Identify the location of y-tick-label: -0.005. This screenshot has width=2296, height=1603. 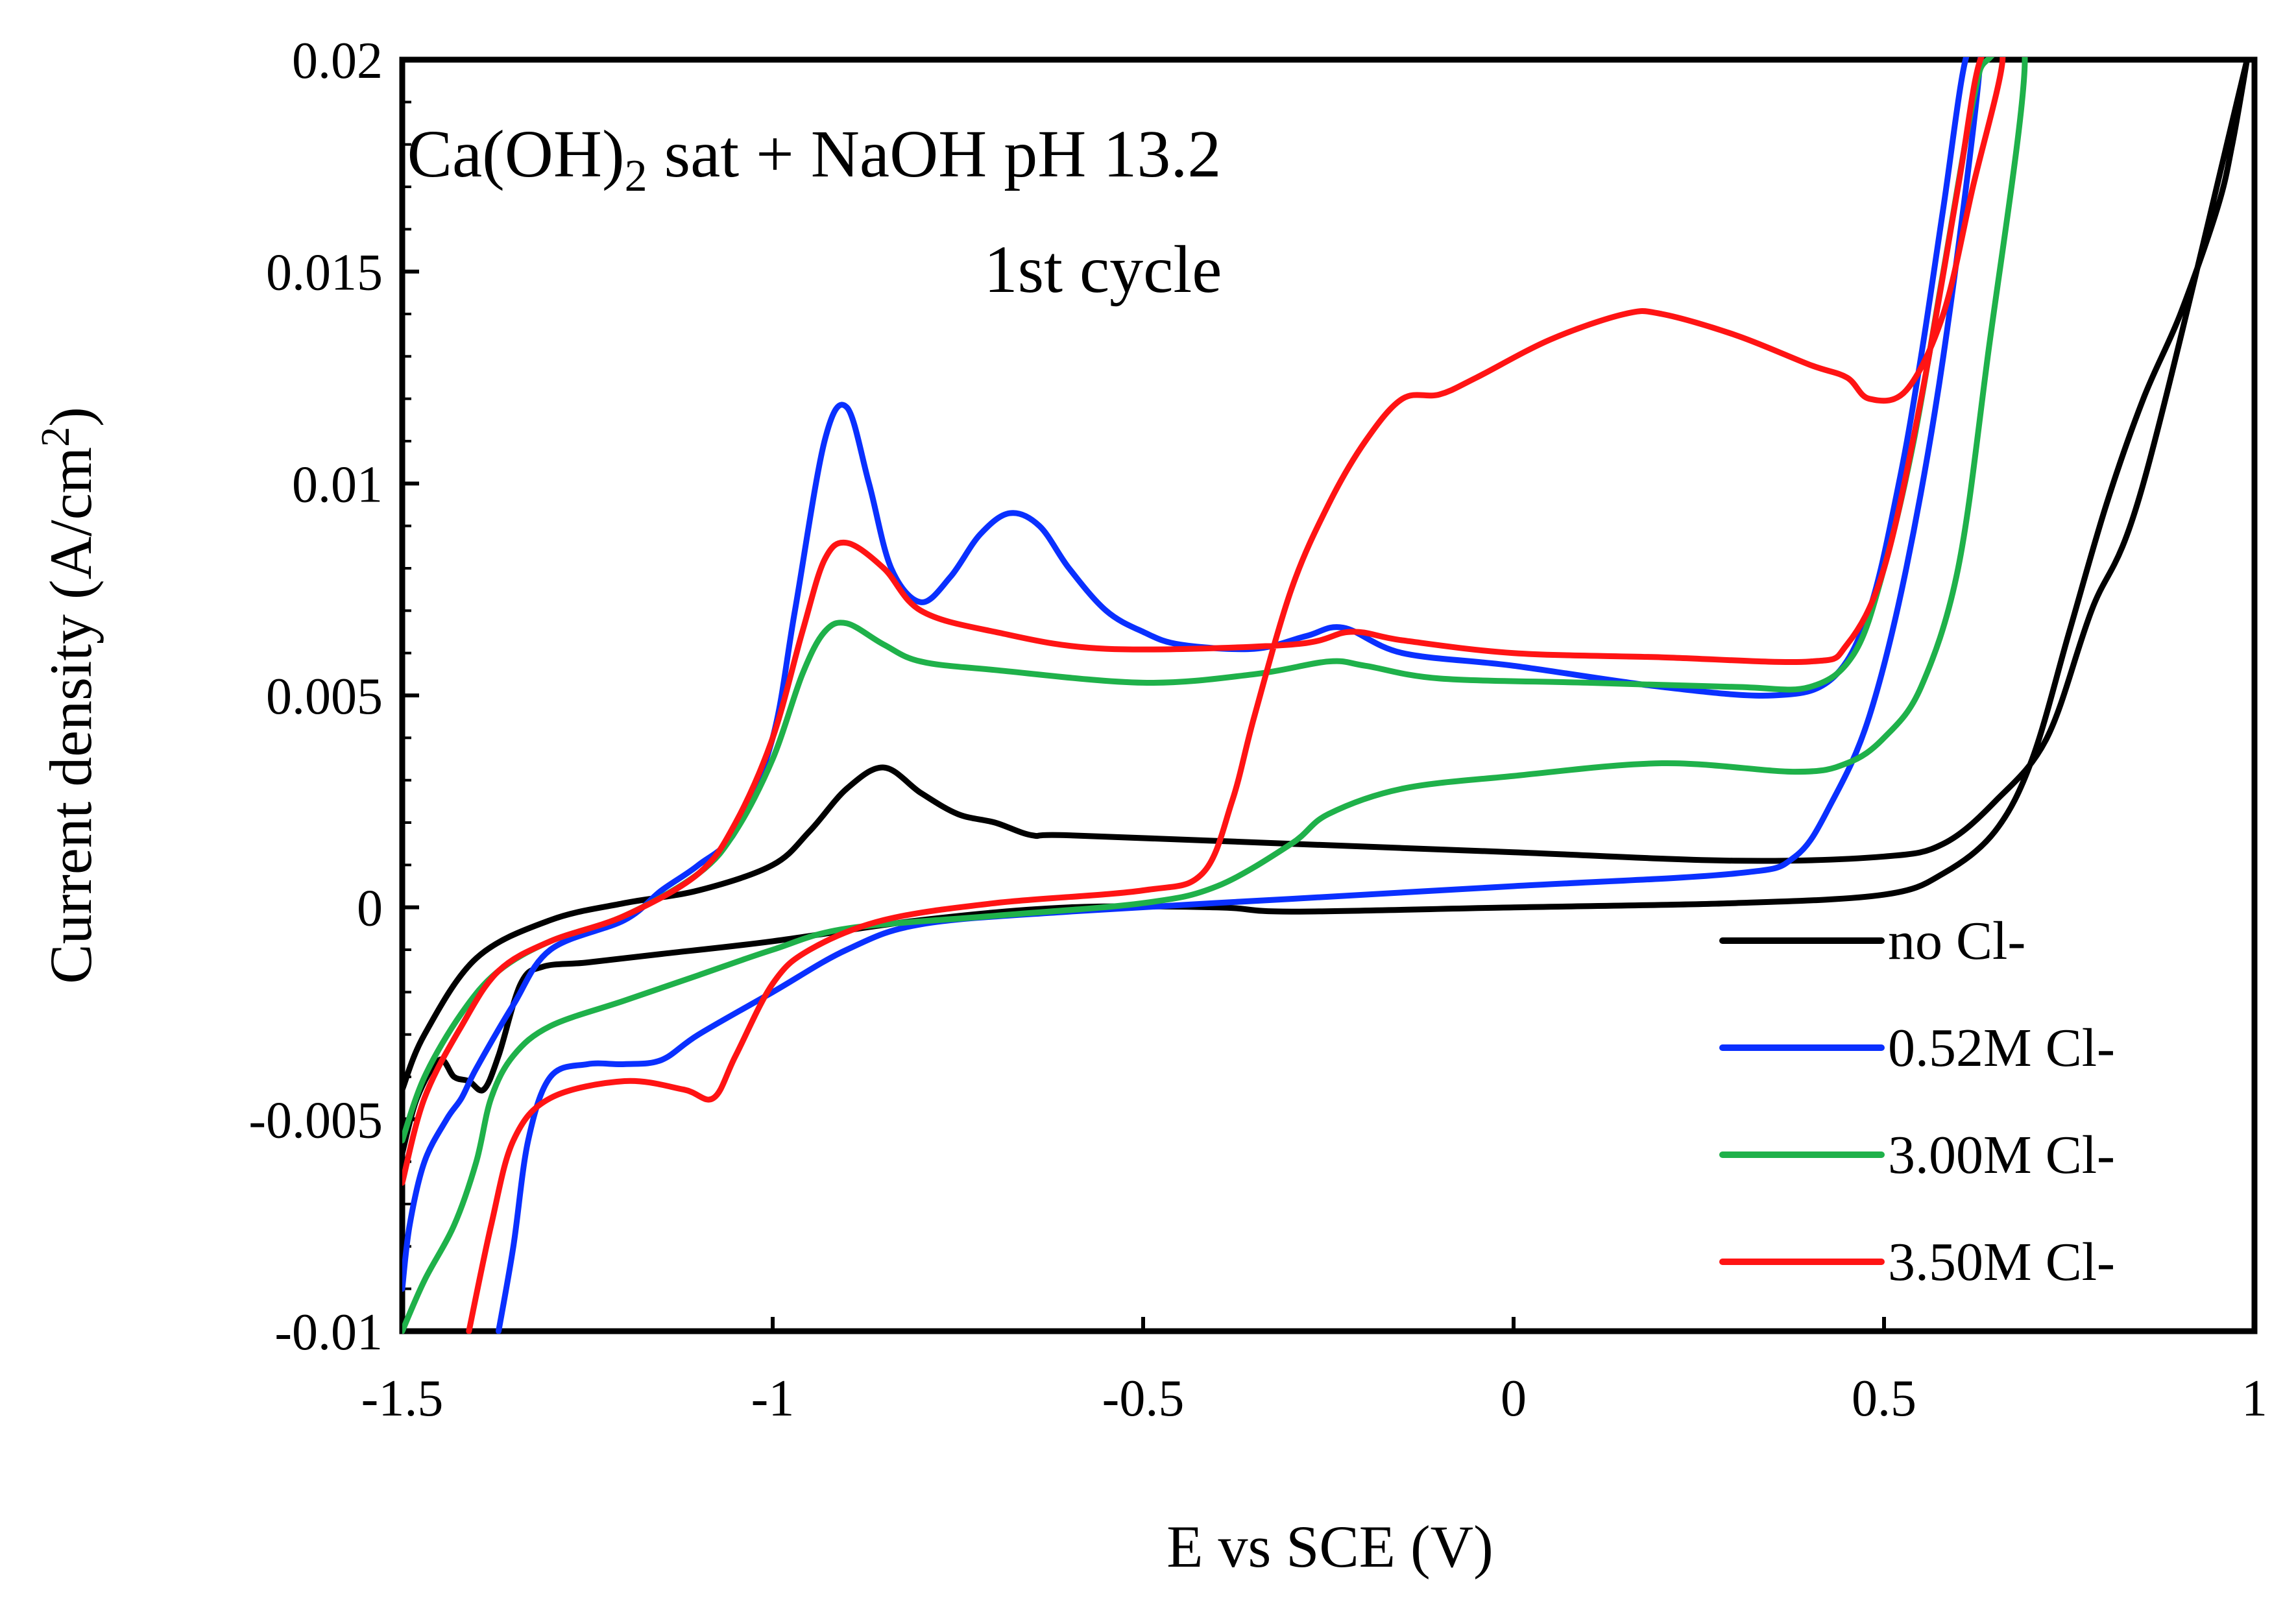
(315, 1120).